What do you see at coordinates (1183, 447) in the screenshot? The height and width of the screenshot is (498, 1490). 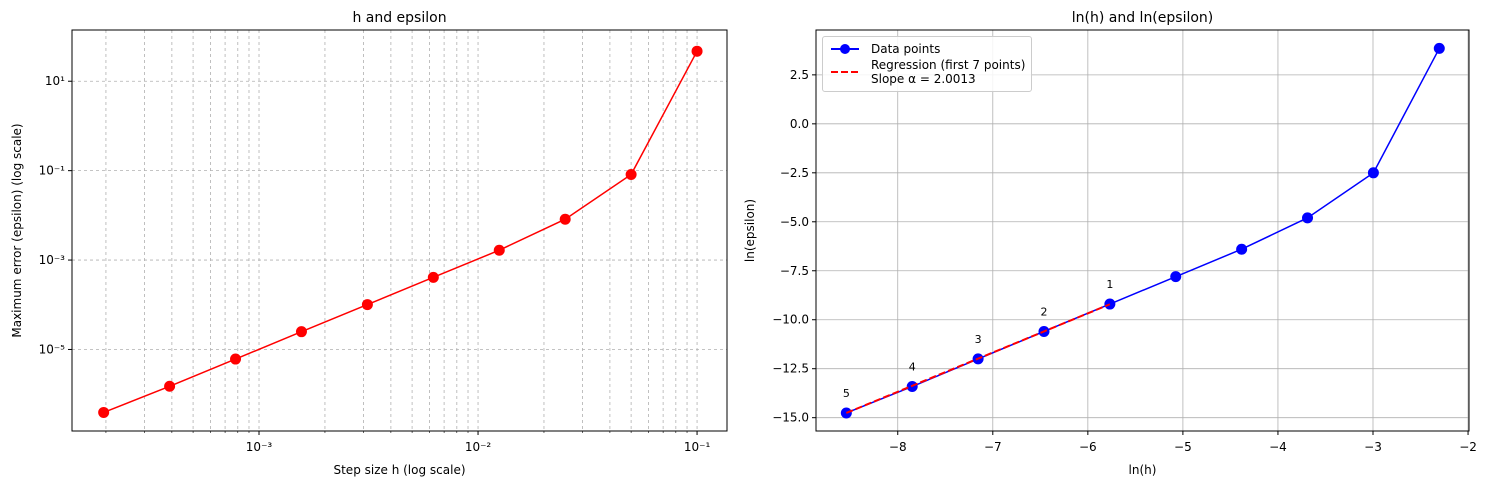 I see `x-tick-label: −5` at bounding box center [1183, 447].